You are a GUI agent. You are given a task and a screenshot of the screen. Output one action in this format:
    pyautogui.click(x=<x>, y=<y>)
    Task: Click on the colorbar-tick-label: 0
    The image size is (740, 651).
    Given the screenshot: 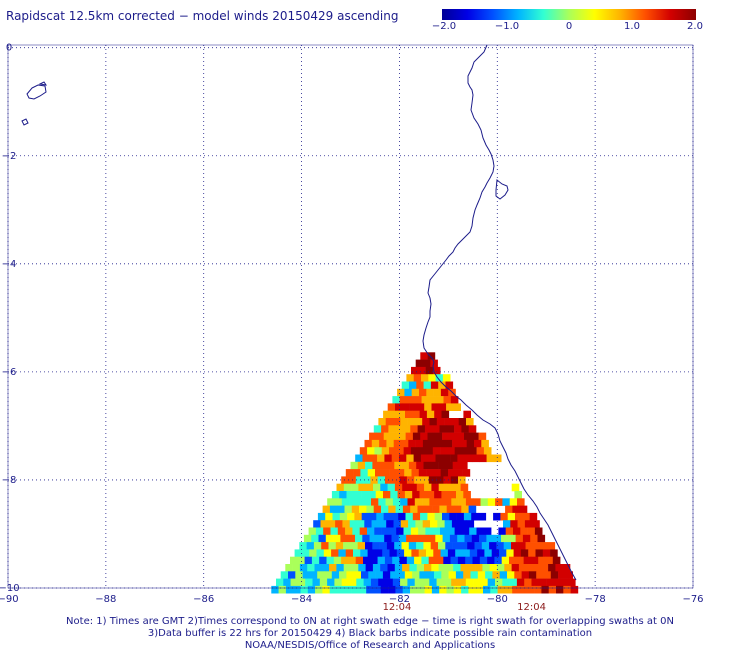 What is the action you would take?
    pyautogui.click(x=569, y=26)
    